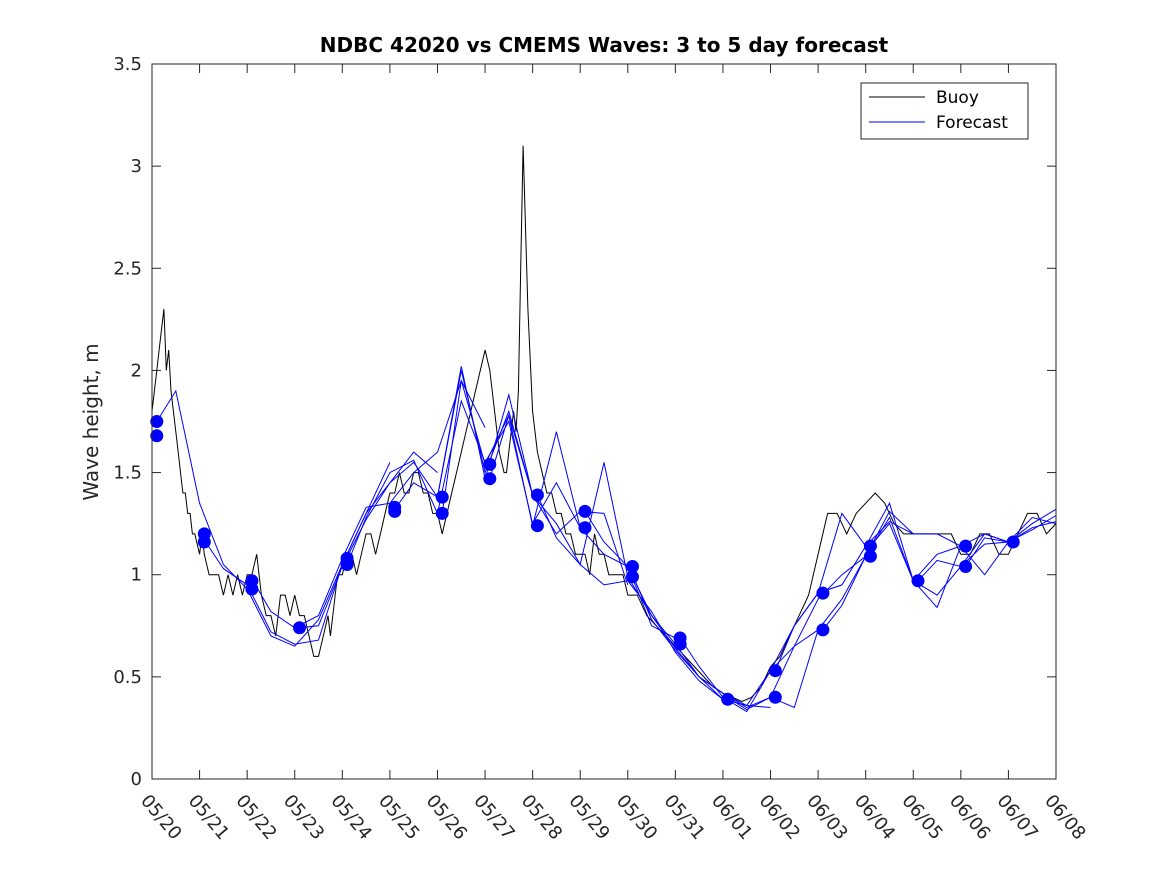 This screenshot has width=1167, height=875. Describe the element at coordinates (136, 166) in the screenshot. I see `y-tick-label-6: 3` at that location.